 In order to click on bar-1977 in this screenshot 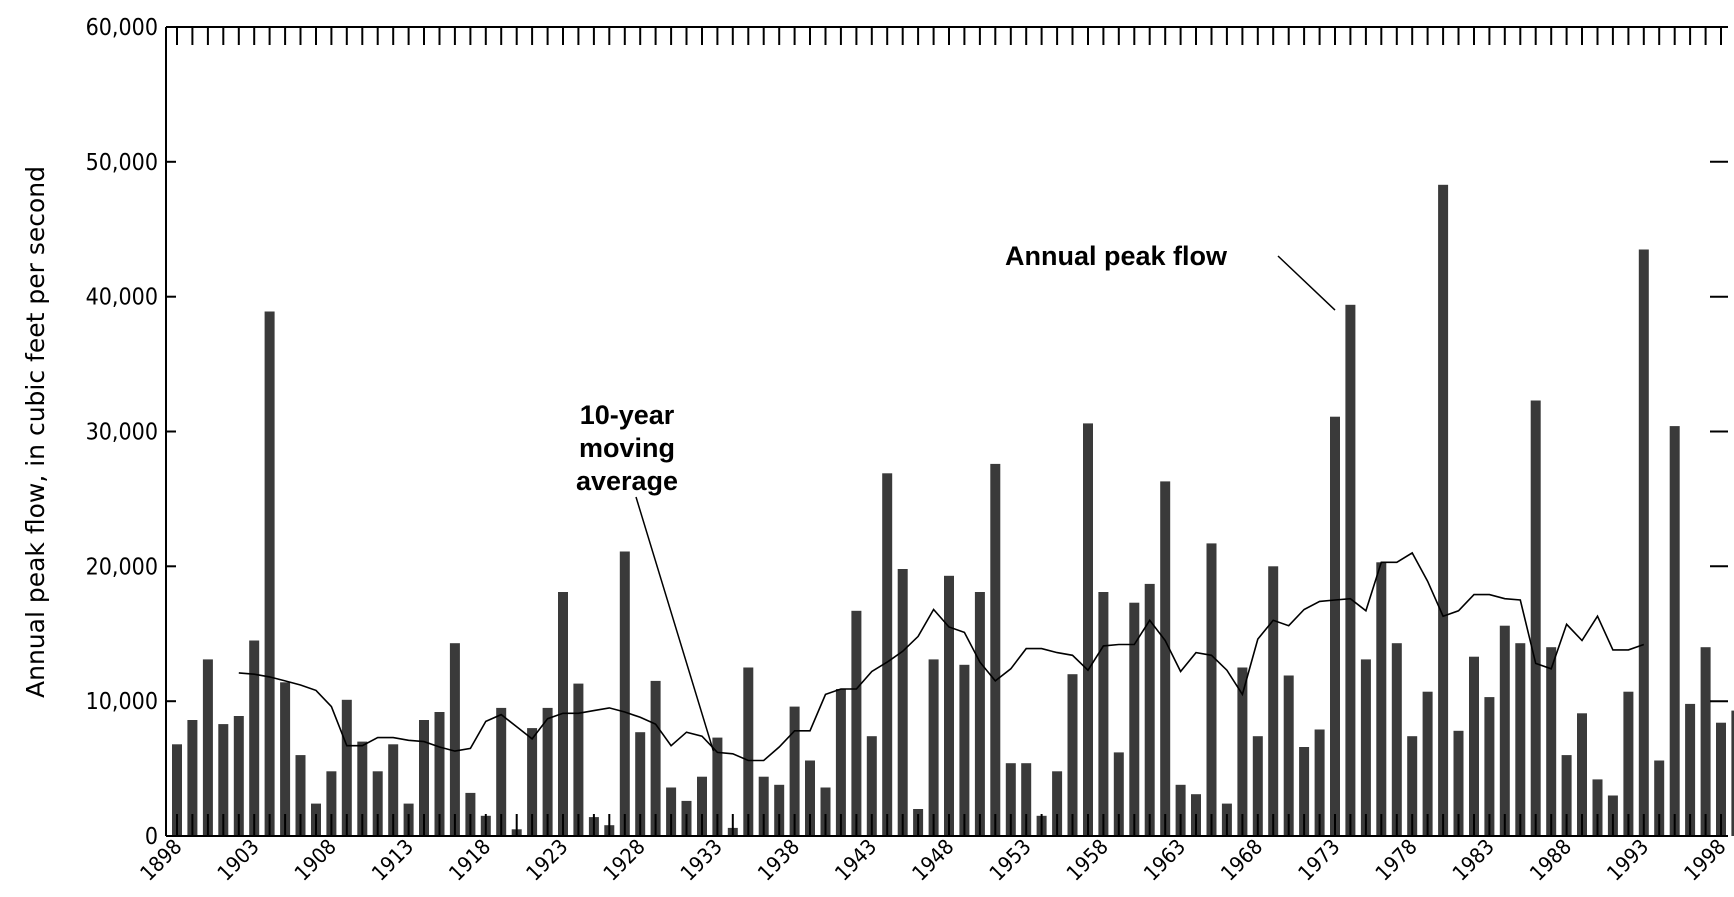, I will do `click(1396, 739)`.